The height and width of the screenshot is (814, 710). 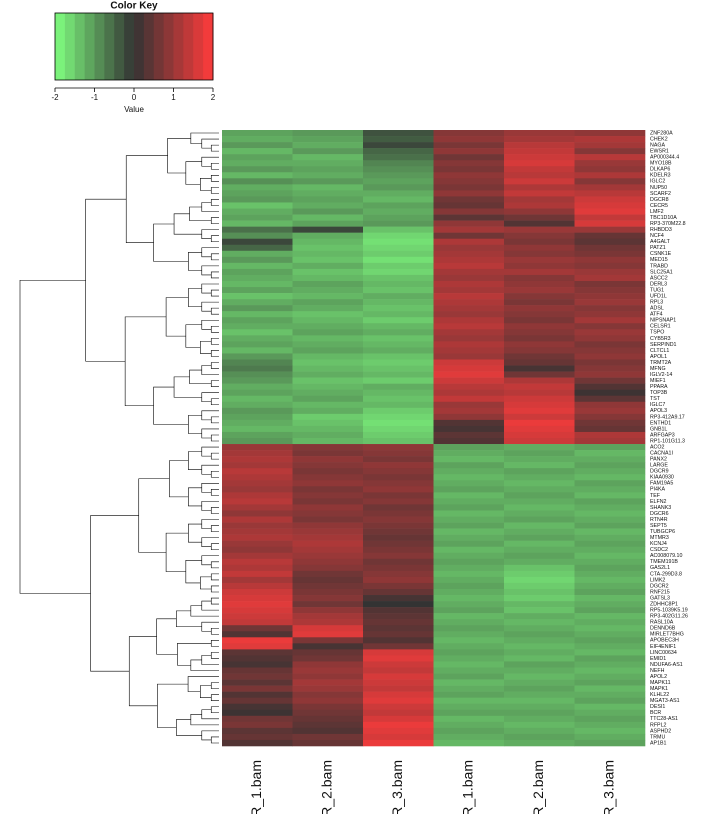 I want to click on row-label: SHANK3, so click(x=660, y=508).